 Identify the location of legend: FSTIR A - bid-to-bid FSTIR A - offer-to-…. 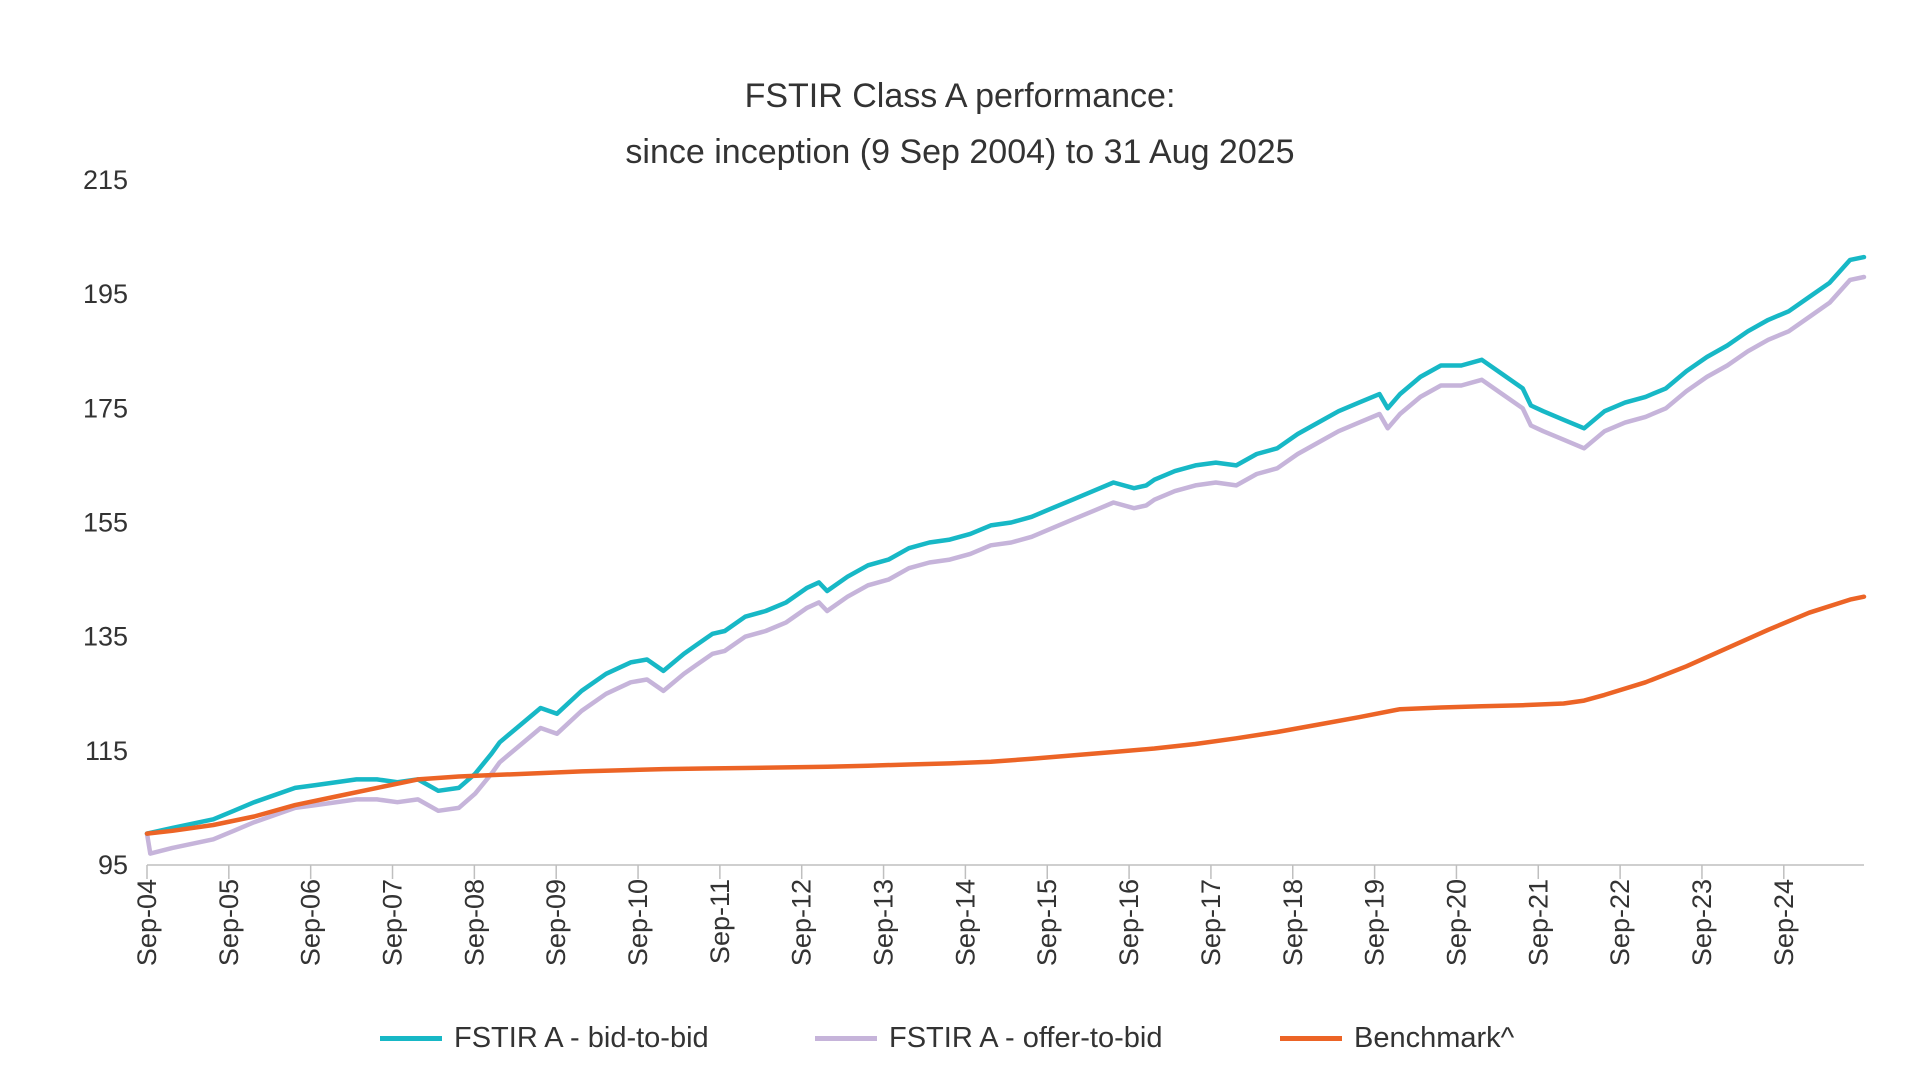
(960, 1038).